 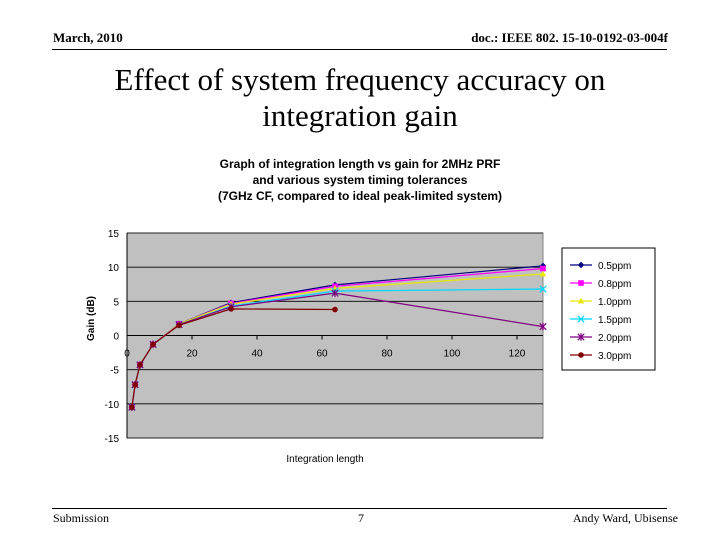 What do you see at coordinates (359, 49) in the screenshot?
I see `header-rule` at bounding box center [359, 49].